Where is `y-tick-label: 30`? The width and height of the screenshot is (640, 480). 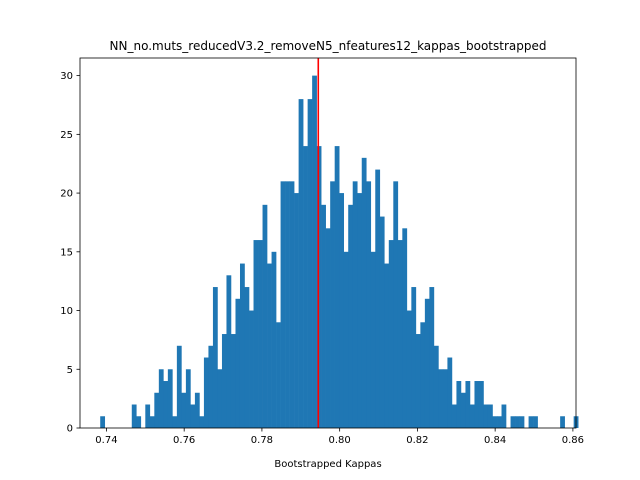
y-tick-label: 30 is located at coordinates (66, 76).